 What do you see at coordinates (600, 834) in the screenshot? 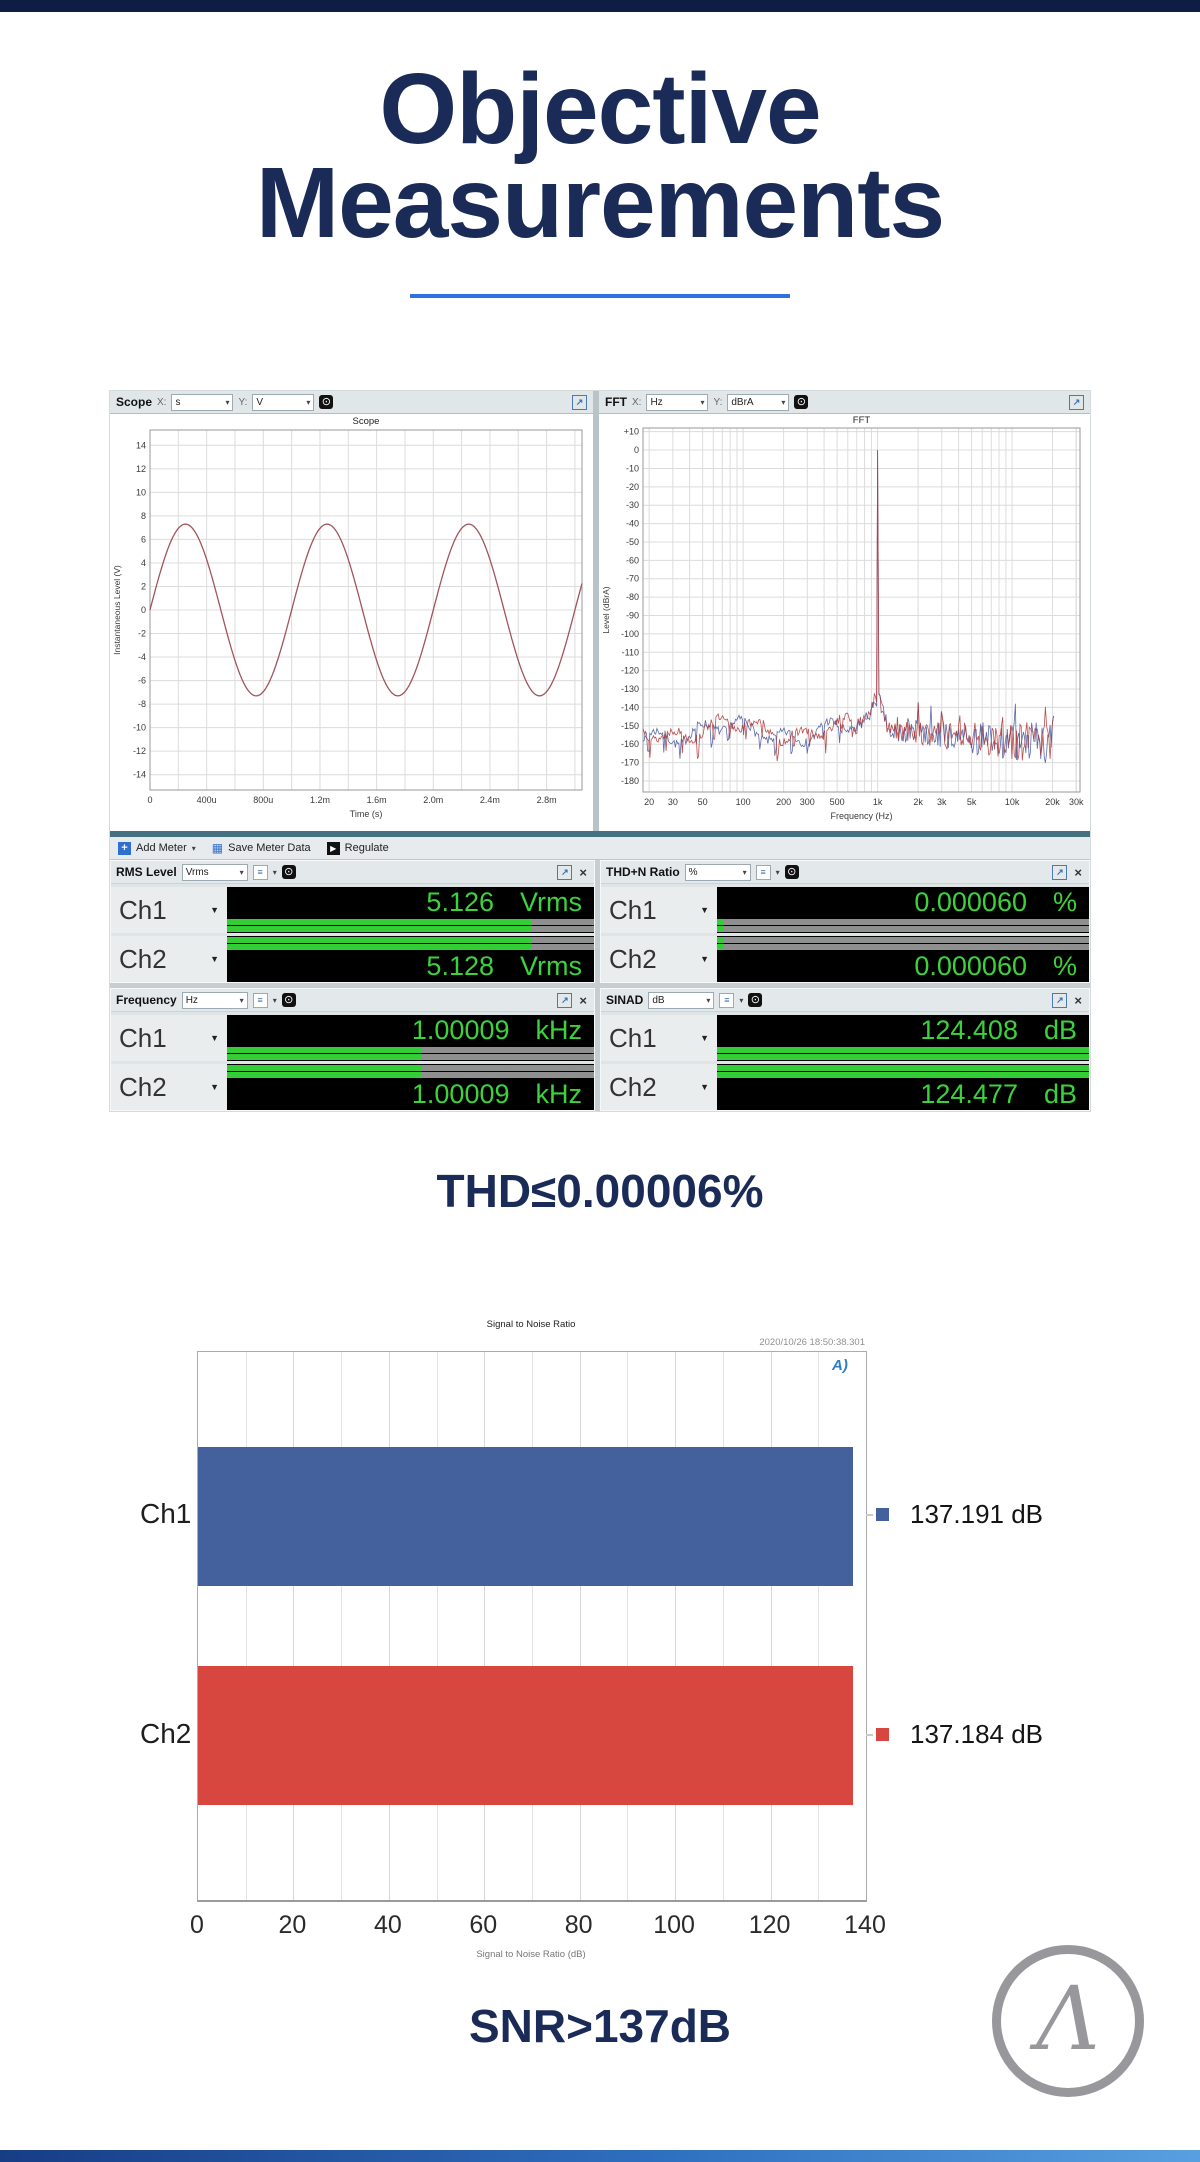
I see `section-splitter` at bounding box center [600, 834].